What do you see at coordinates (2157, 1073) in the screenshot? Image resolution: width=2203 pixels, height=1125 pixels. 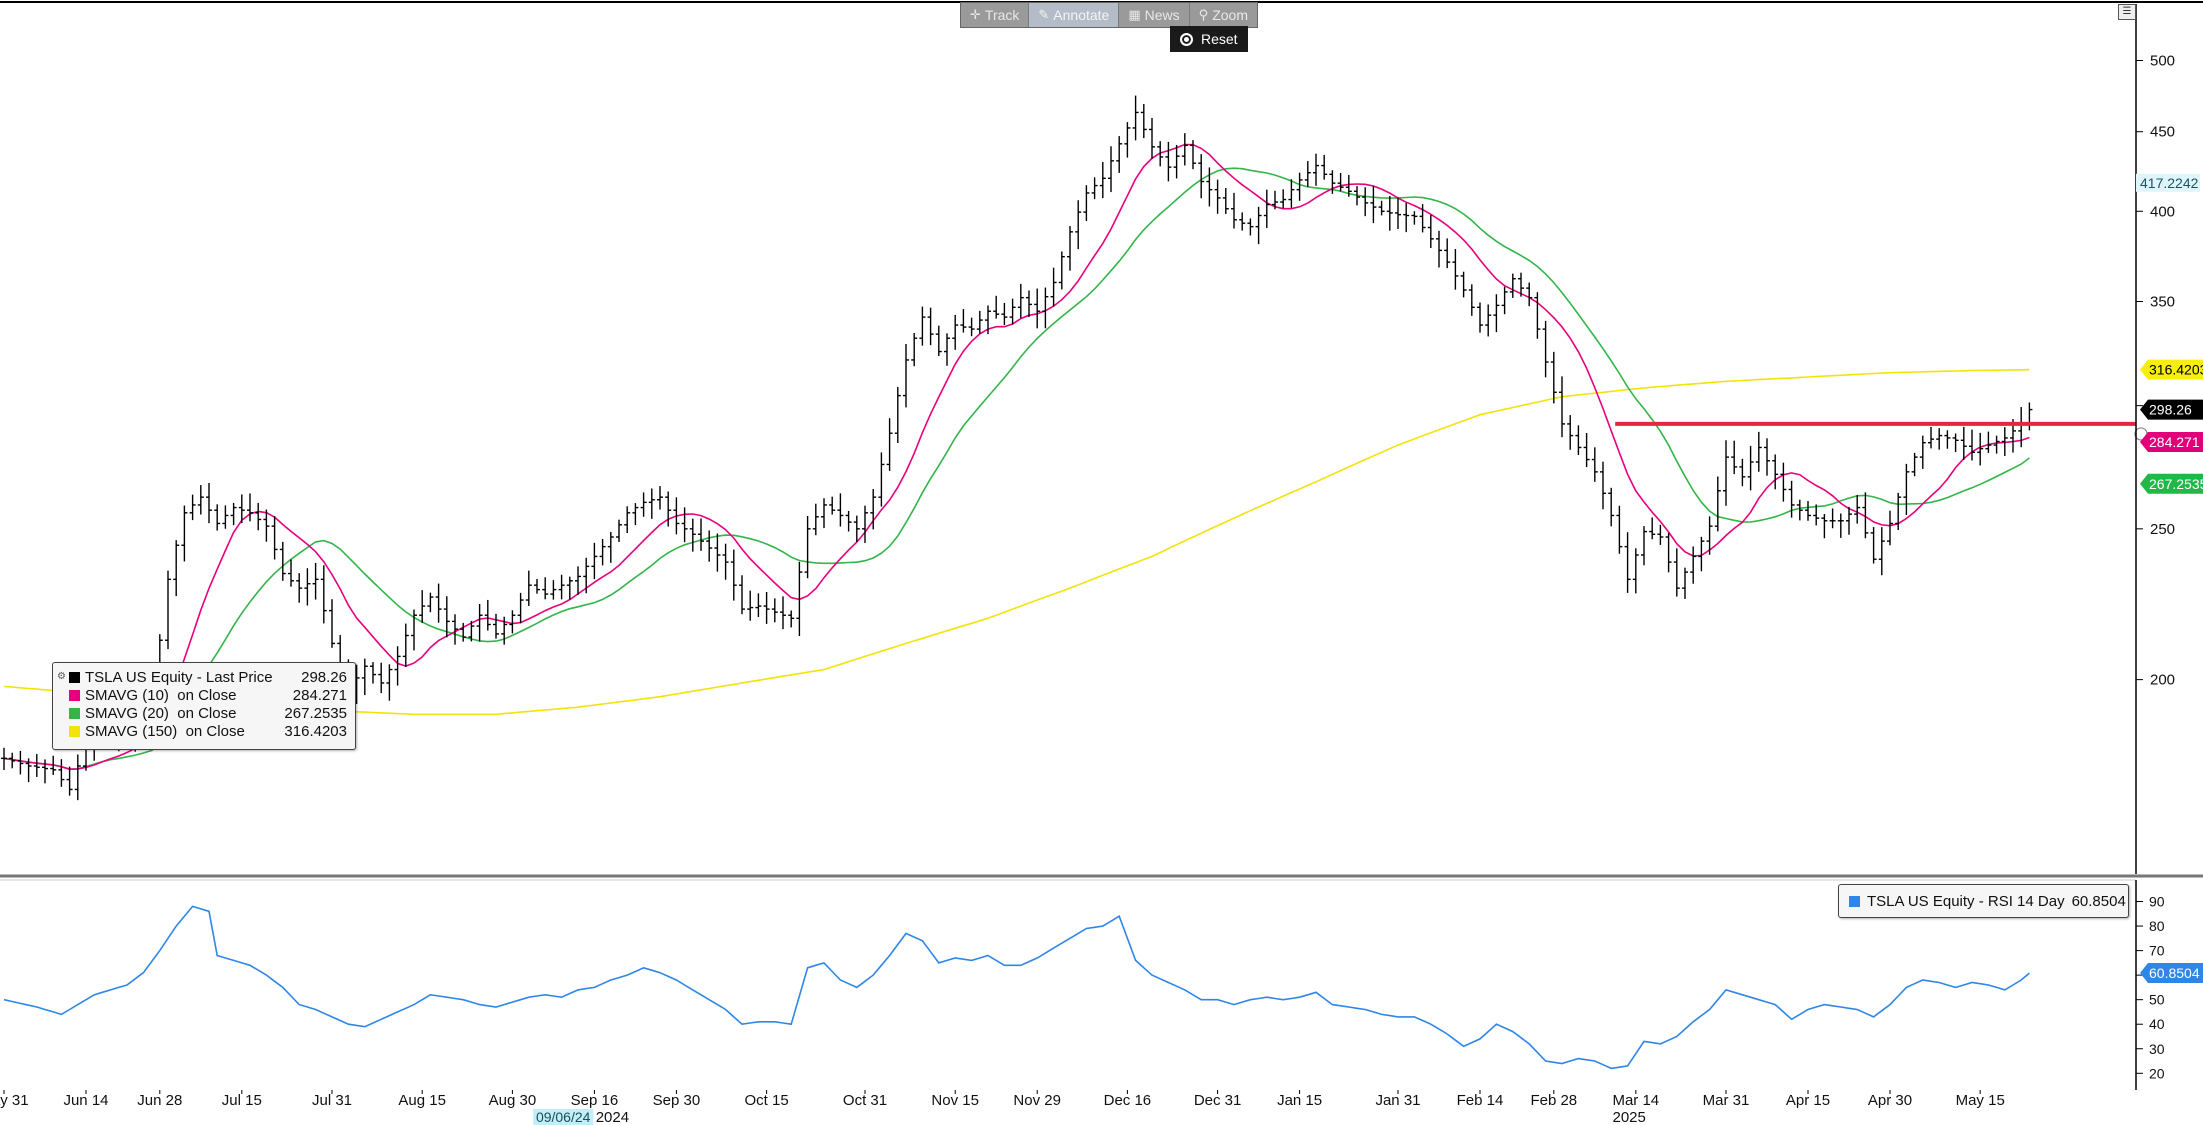 I see `rsi-tick-label: 20` at bounding box center [2157, 1073].